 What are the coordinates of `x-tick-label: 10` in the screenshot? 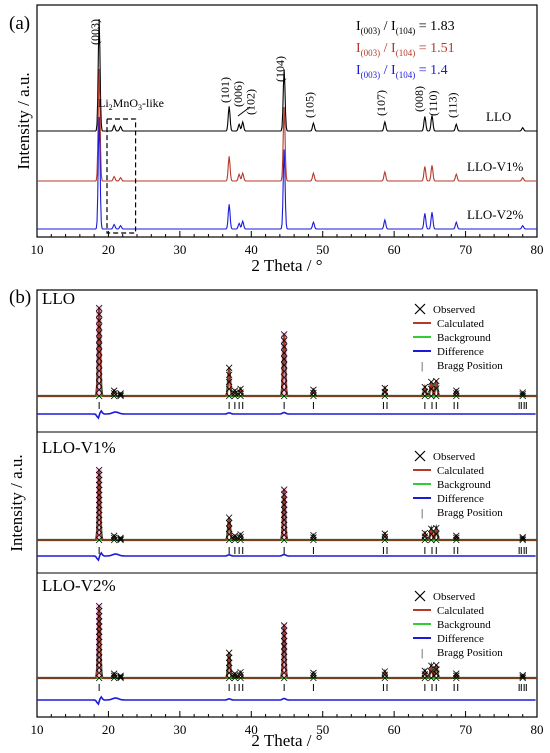 It's located at (37, 249).